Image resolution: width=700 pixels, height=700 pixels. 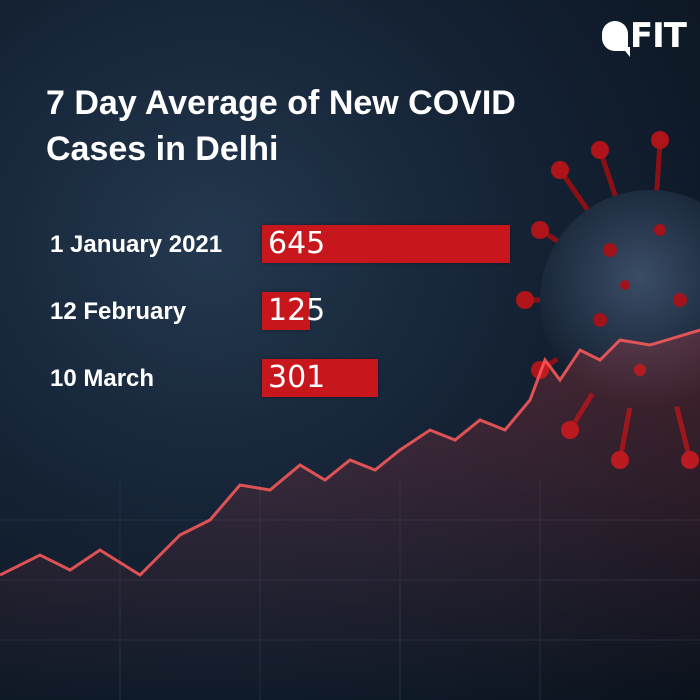 What do you see at coordinates (102, 378) in the screenshot?
I see `category-label: 10 March` at bounding box center [102, 378].